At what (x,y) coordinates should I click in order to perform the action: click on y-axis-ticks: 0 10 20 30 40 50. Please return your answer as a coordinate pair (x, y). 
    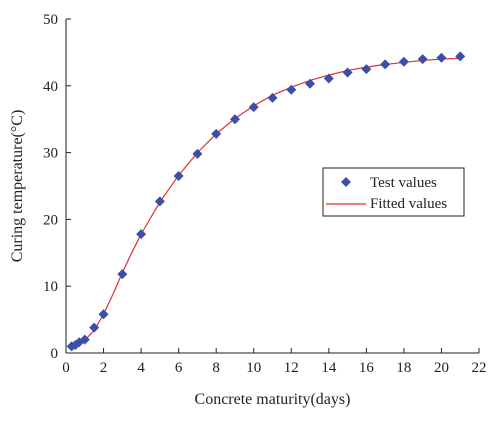
    Looking at the image, I should click on (57, 187).